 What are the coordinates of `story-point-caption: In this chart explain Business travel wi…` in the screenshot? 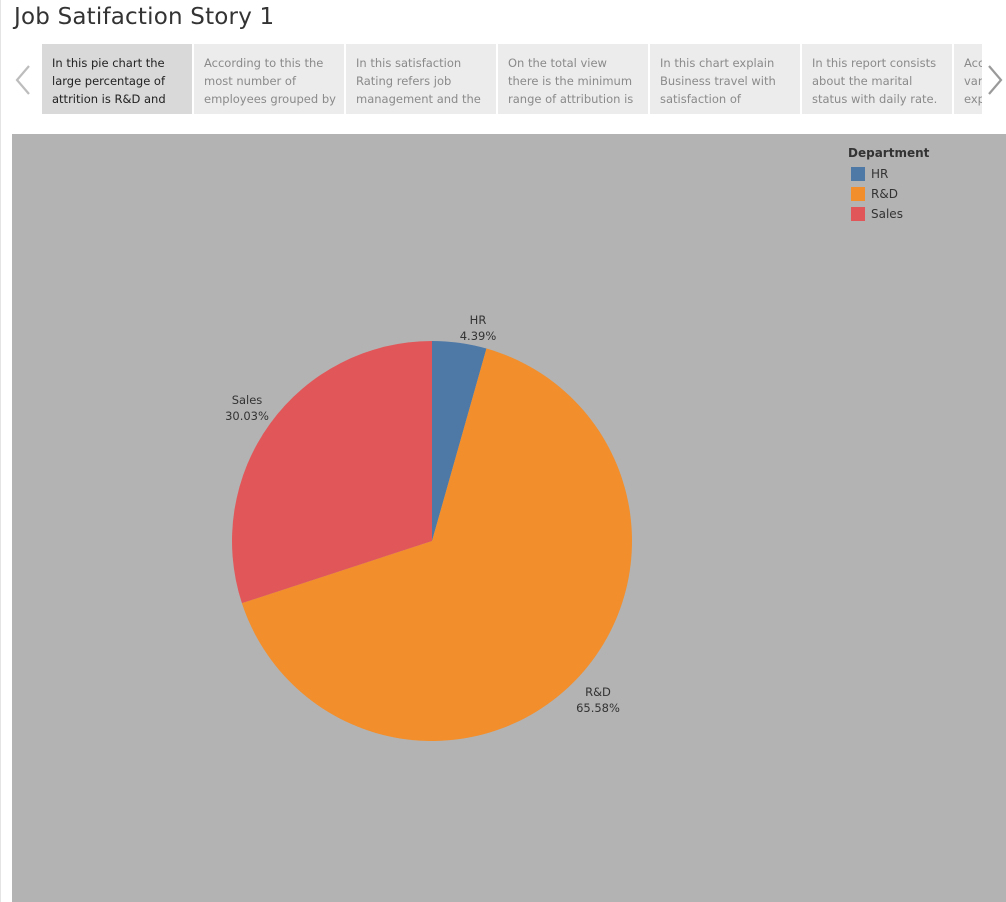 It's located at (718, 81).